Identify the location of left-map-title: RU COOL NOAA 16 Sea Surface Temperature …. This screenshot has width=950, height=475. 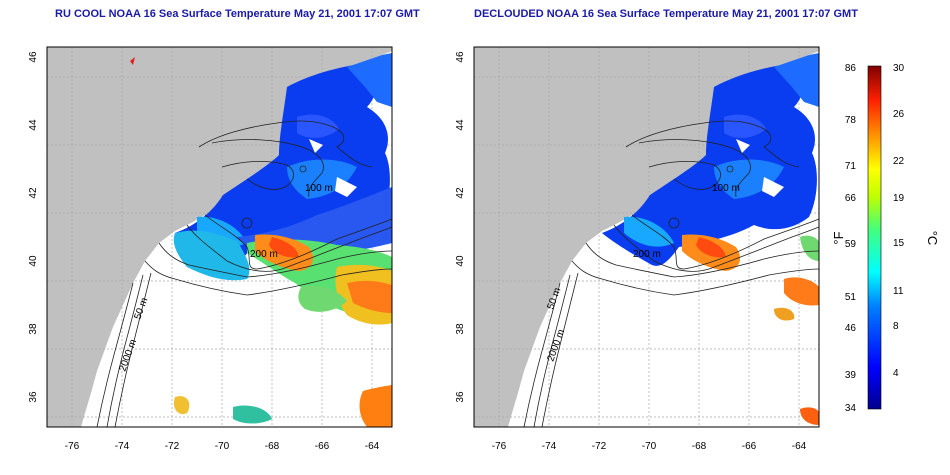
(237, 14).